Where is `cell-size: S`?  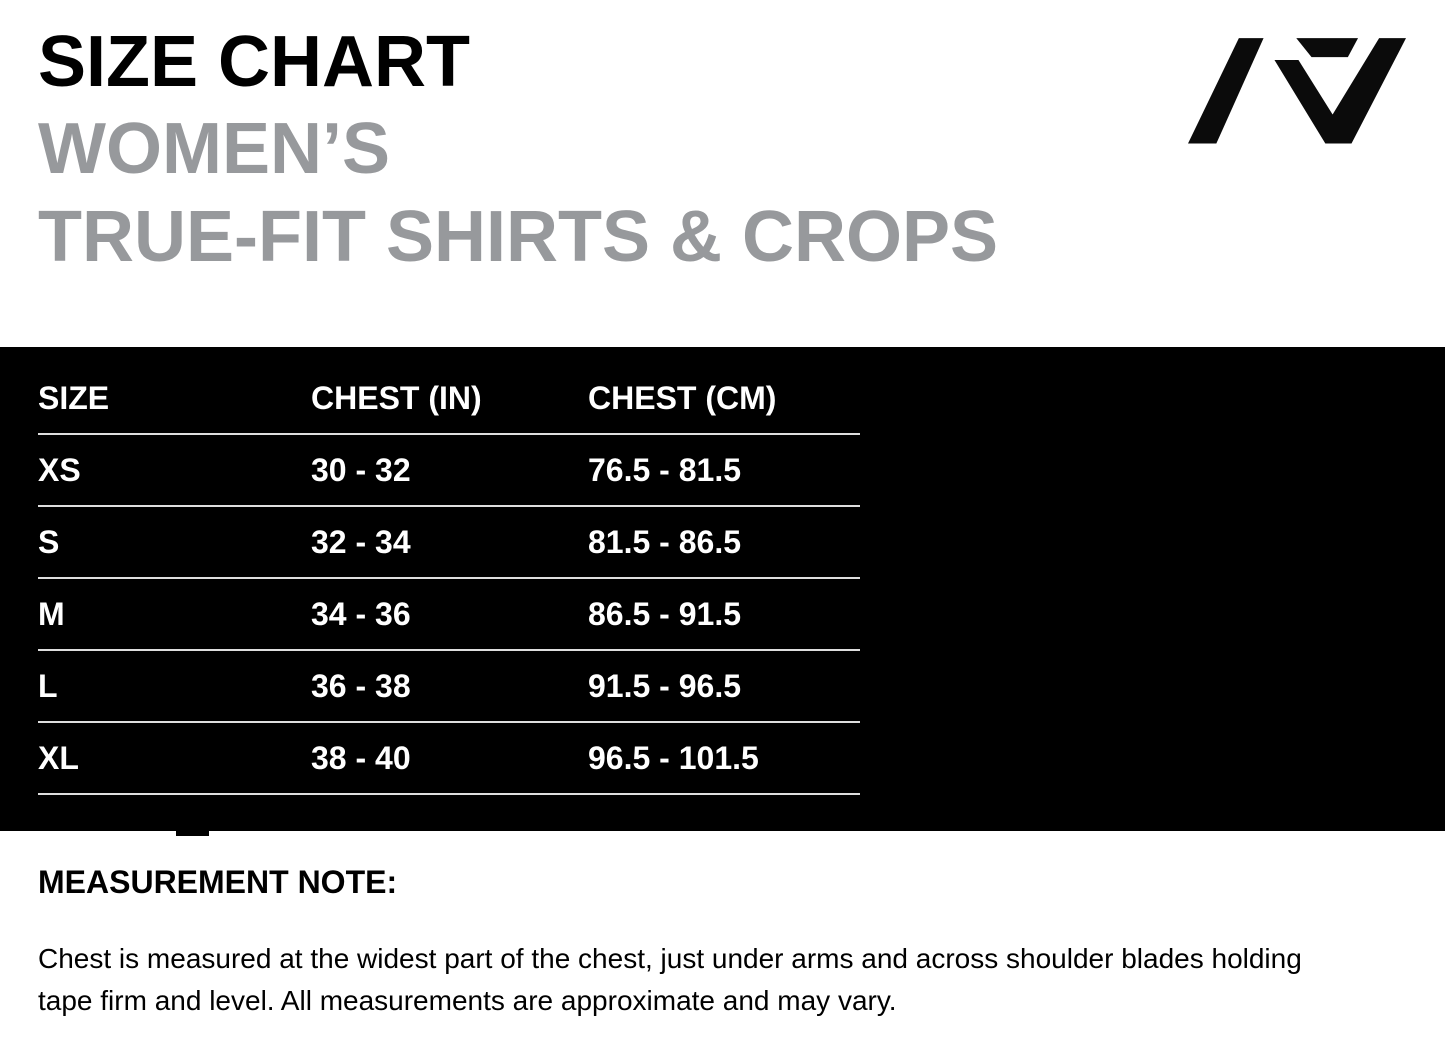 cell-size: S is located at coordinates (49, 541).